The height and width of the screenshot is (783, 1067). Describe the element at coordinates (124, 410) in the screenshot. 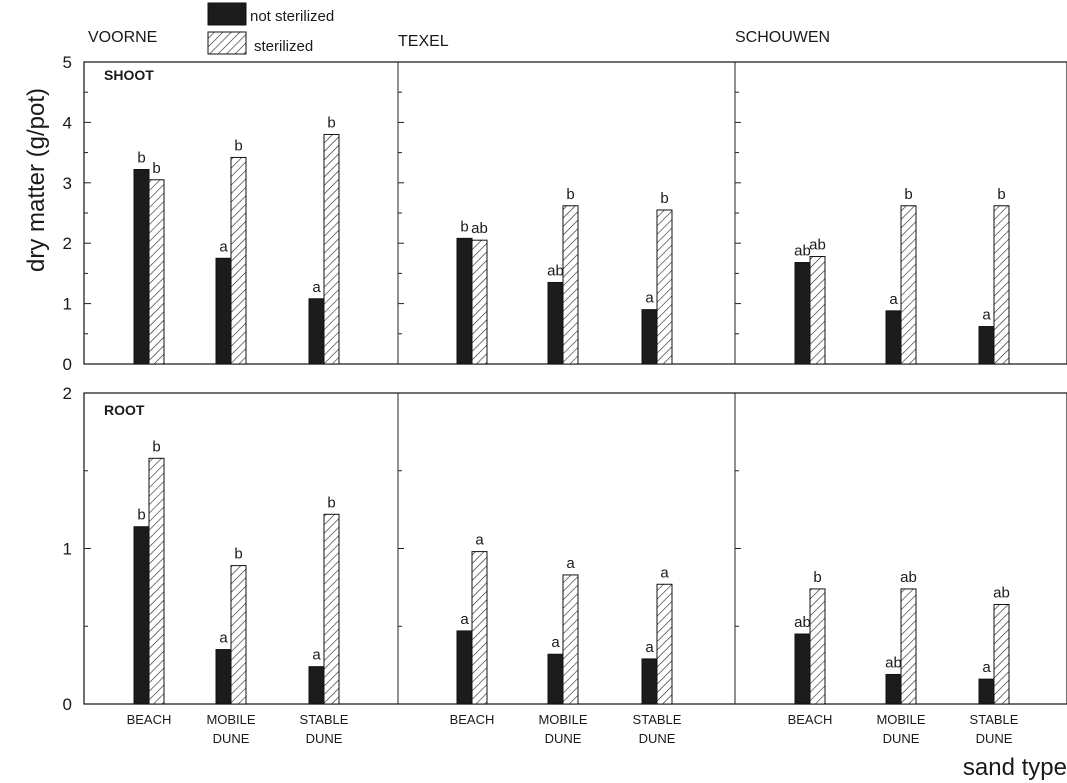

I see `panel-label-root: ROOT` at that location.